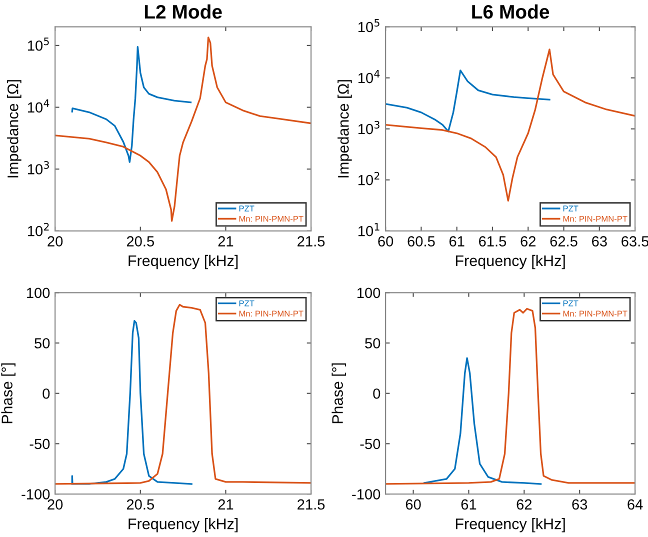 This screenshot has width=648, height=537. What do you see at coordinates (183, 11) in the screenshot?
I see `chart-title: L2 Mode` at bounding box center [183, 11].